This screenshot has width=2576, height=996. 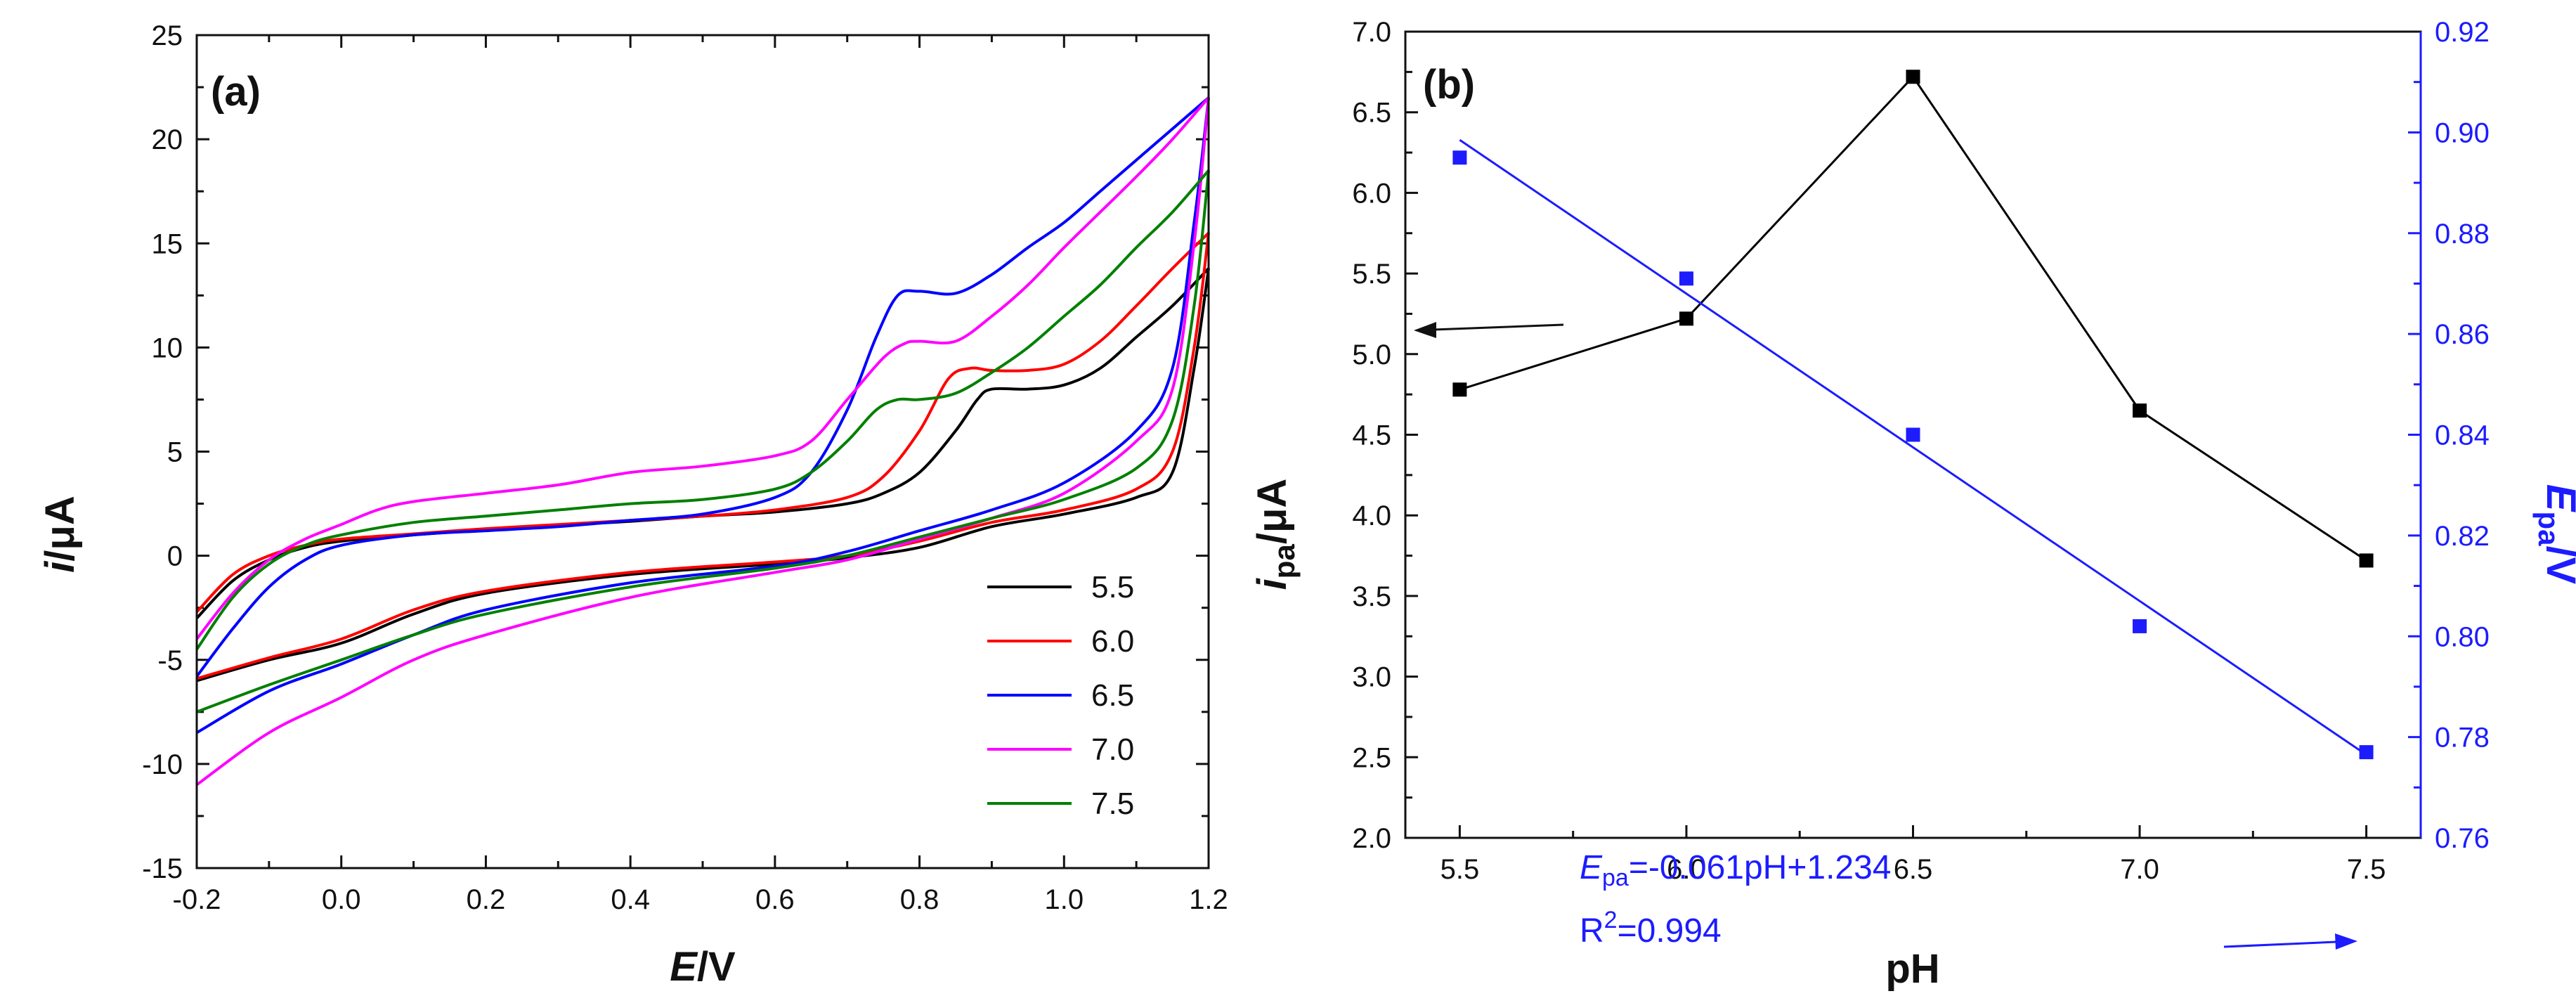 I want to click on left-y-tick-label: 5.0, so click(x=1371, y=354).